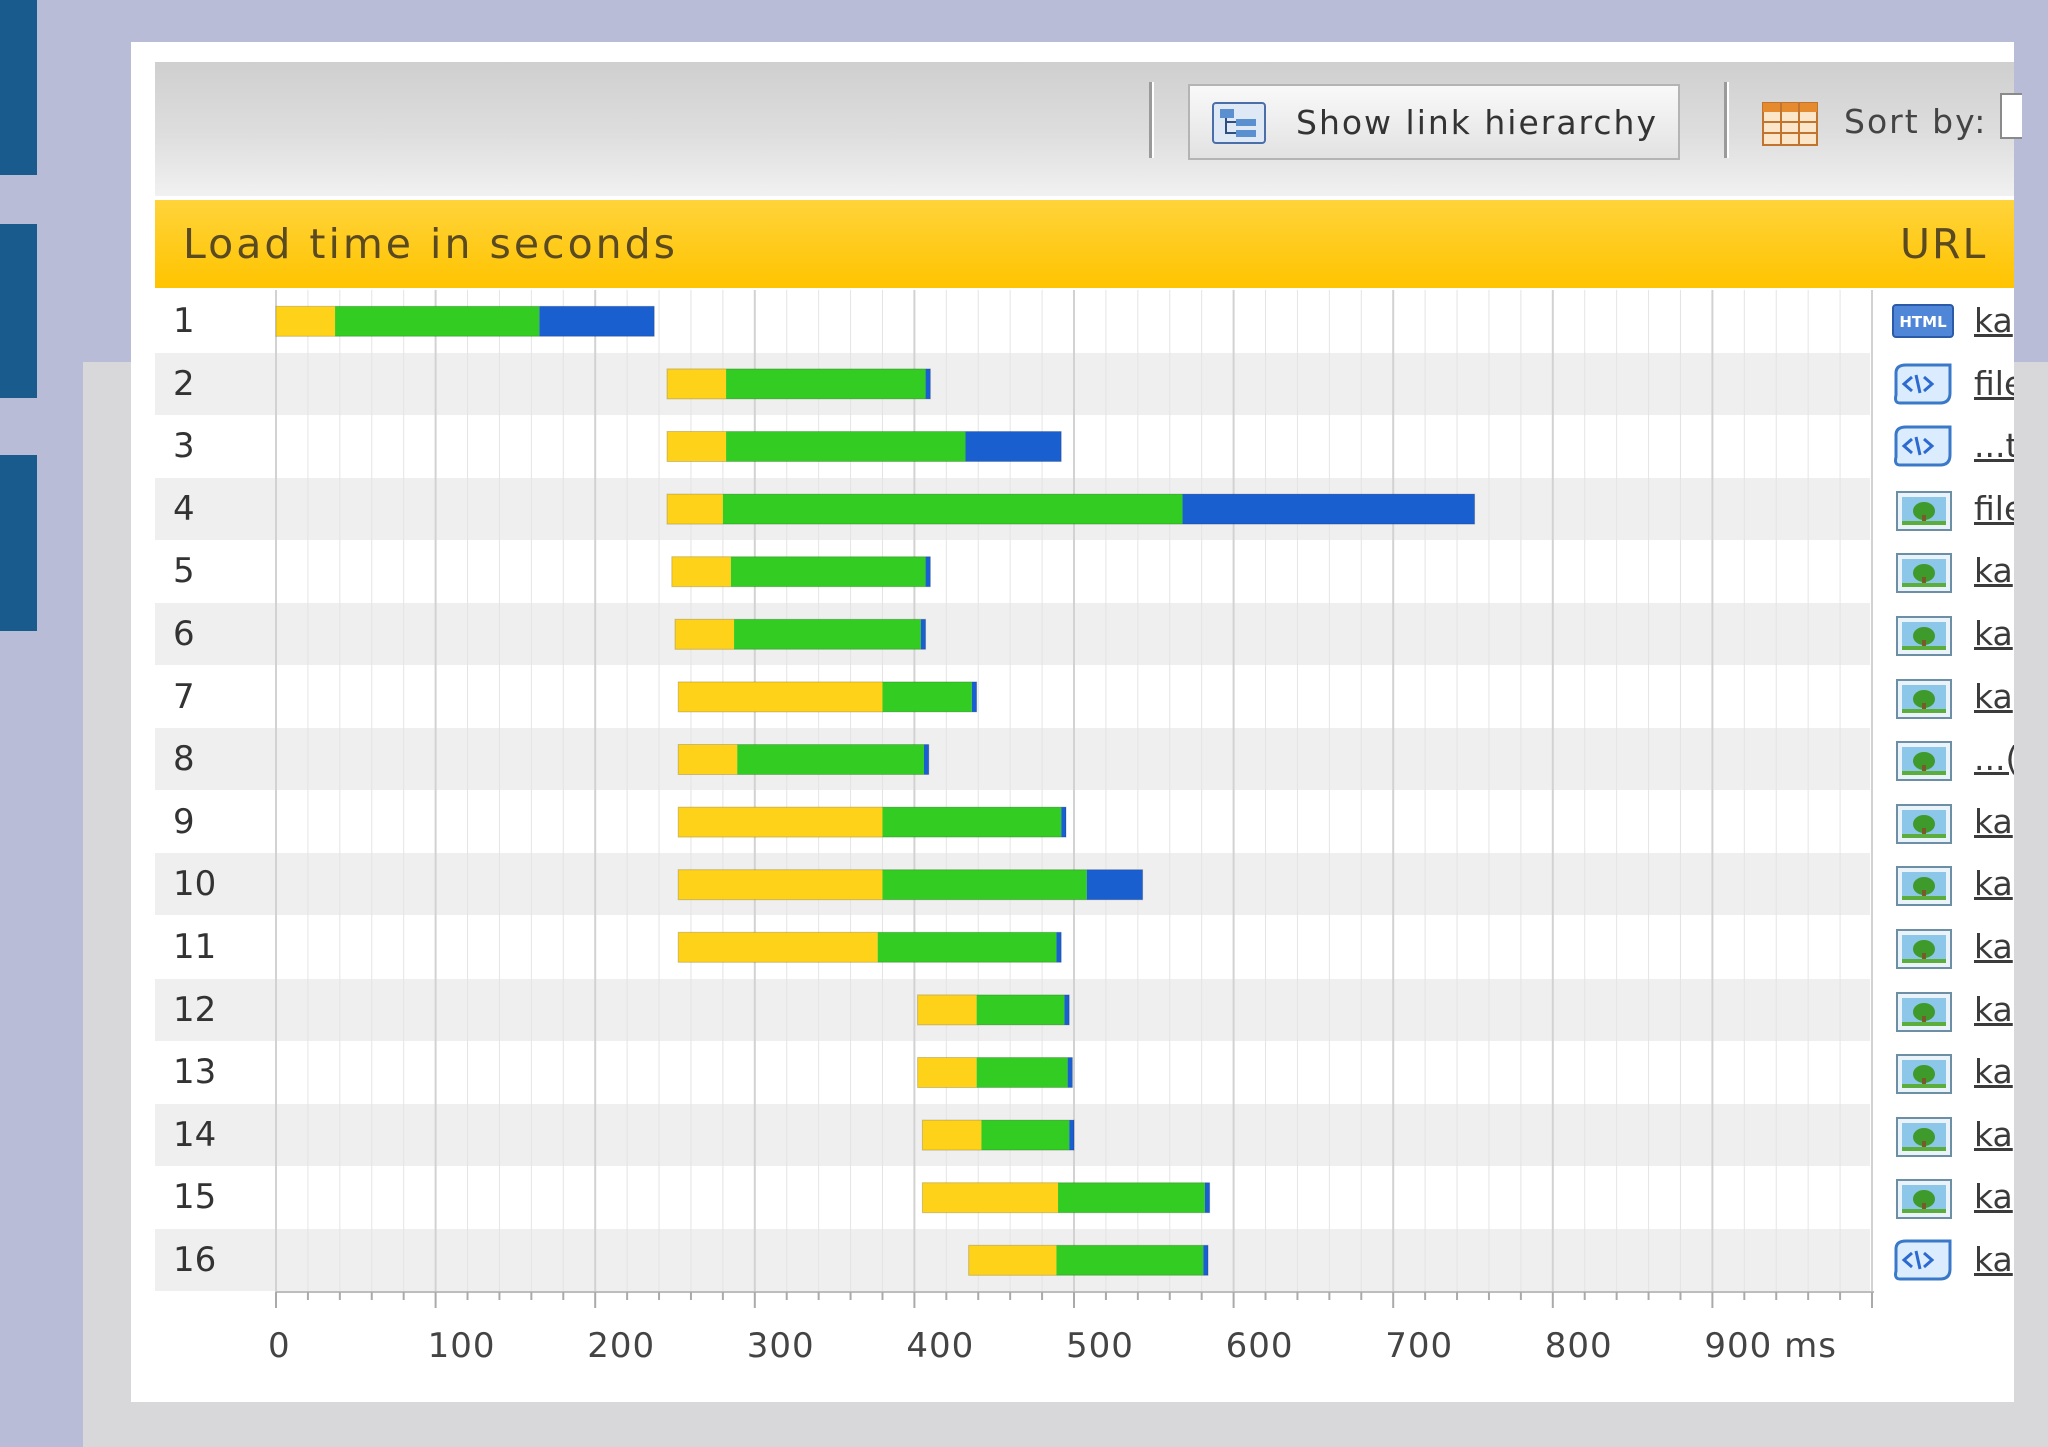 This screenshot has height=1447, width=2048. Describe the element at coordinates (184, 634) in the screenshot. I see `row-number: 6` at that location.